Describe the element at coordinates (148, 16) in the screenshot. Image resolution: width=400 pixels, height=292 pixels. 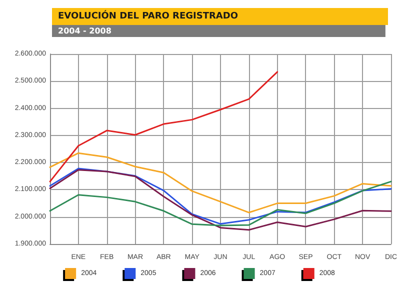
I see `chart-title: EVOLUCIÓN DEL PARO REGISTRADO` at that location.